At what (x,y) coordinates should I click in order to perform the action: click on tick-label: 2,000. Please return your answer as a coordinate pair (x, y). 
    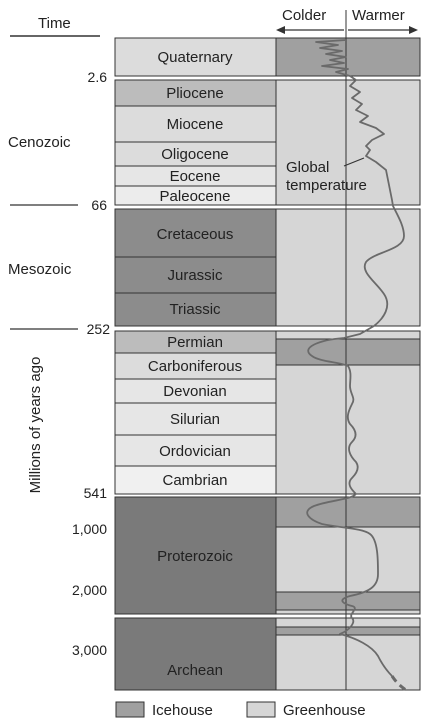
    Looking at the image, I should click on (89, 590).